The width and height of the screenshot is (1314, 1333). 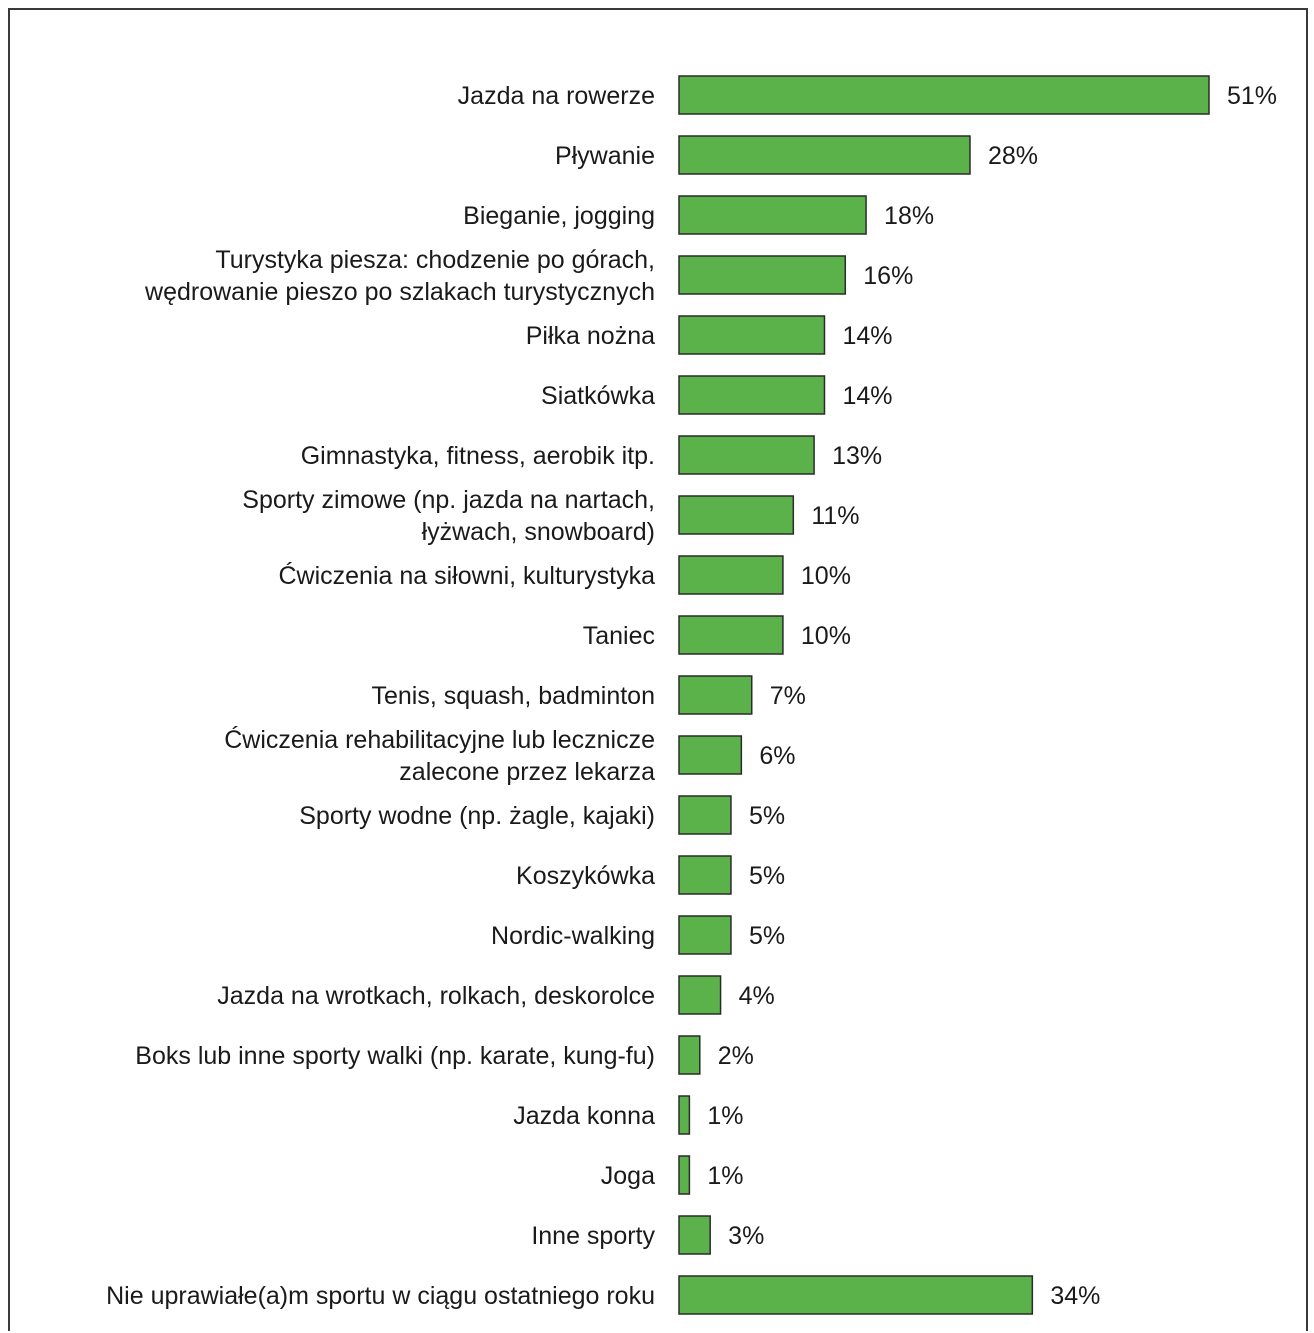 What do you see at coordinates (590, 336) in the screenshot?
I see `category-label: Piłka nożna` at bounding box center [590, 336].